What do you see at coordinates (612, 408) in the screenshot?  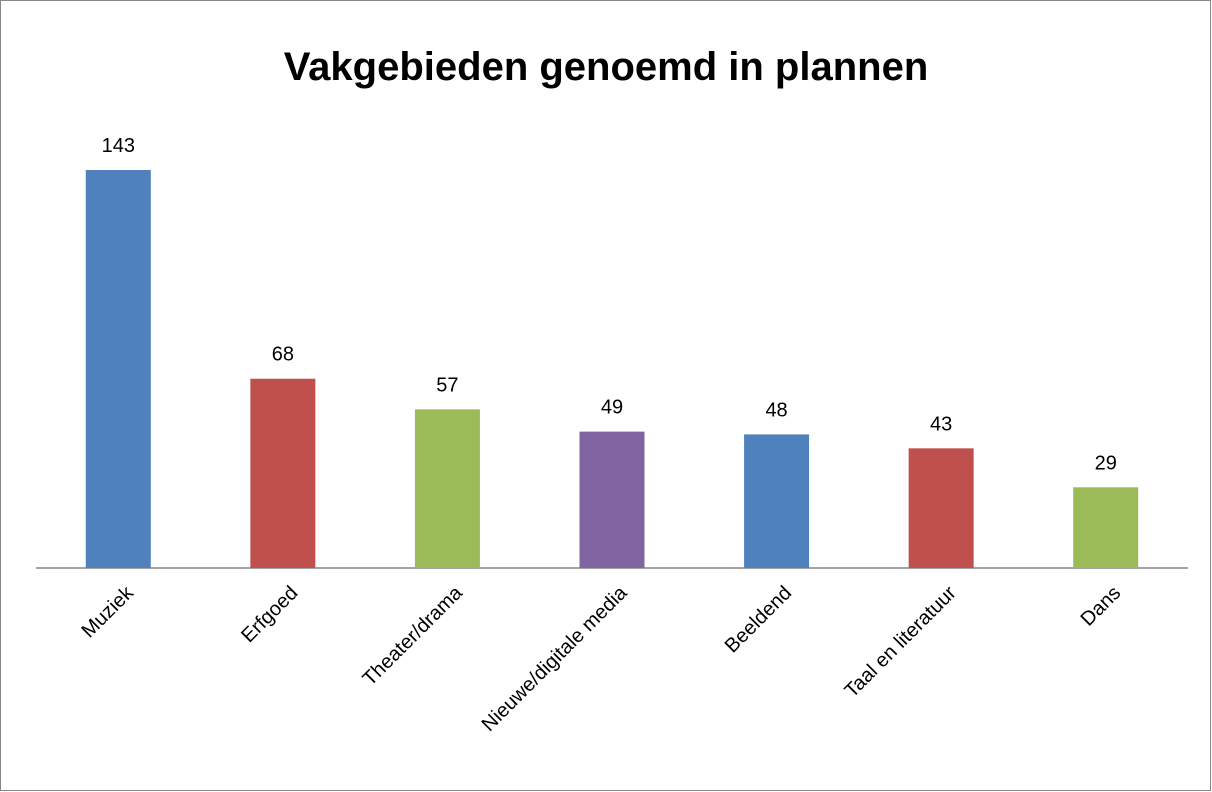 I see `data-label: 49` at bounding box center [612, 408].